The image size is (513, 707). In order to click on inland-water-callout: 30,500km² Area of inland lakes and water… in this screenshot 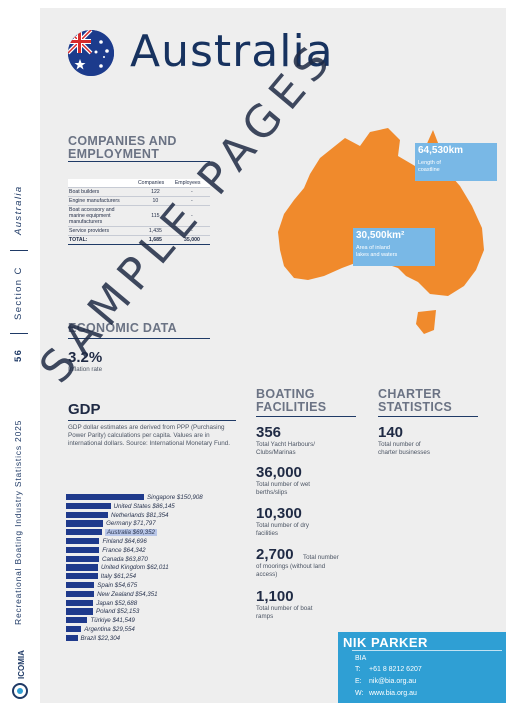, I will do `click(394, 247)`.